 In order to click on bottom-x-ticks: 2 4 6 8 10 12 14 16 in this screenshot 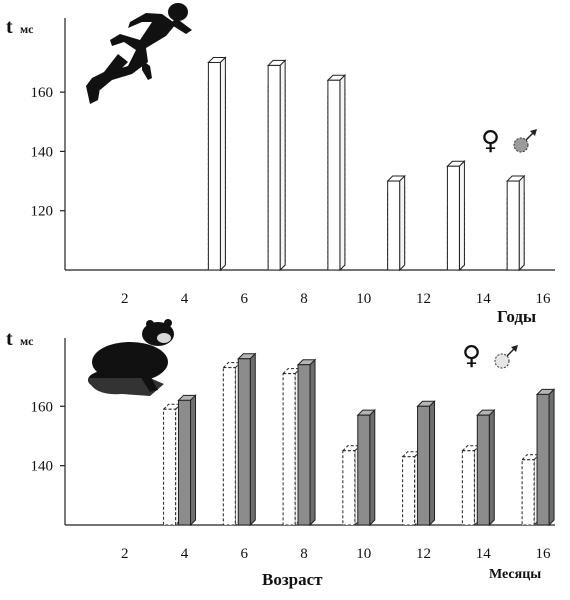, I will do `click(336, 554)`.